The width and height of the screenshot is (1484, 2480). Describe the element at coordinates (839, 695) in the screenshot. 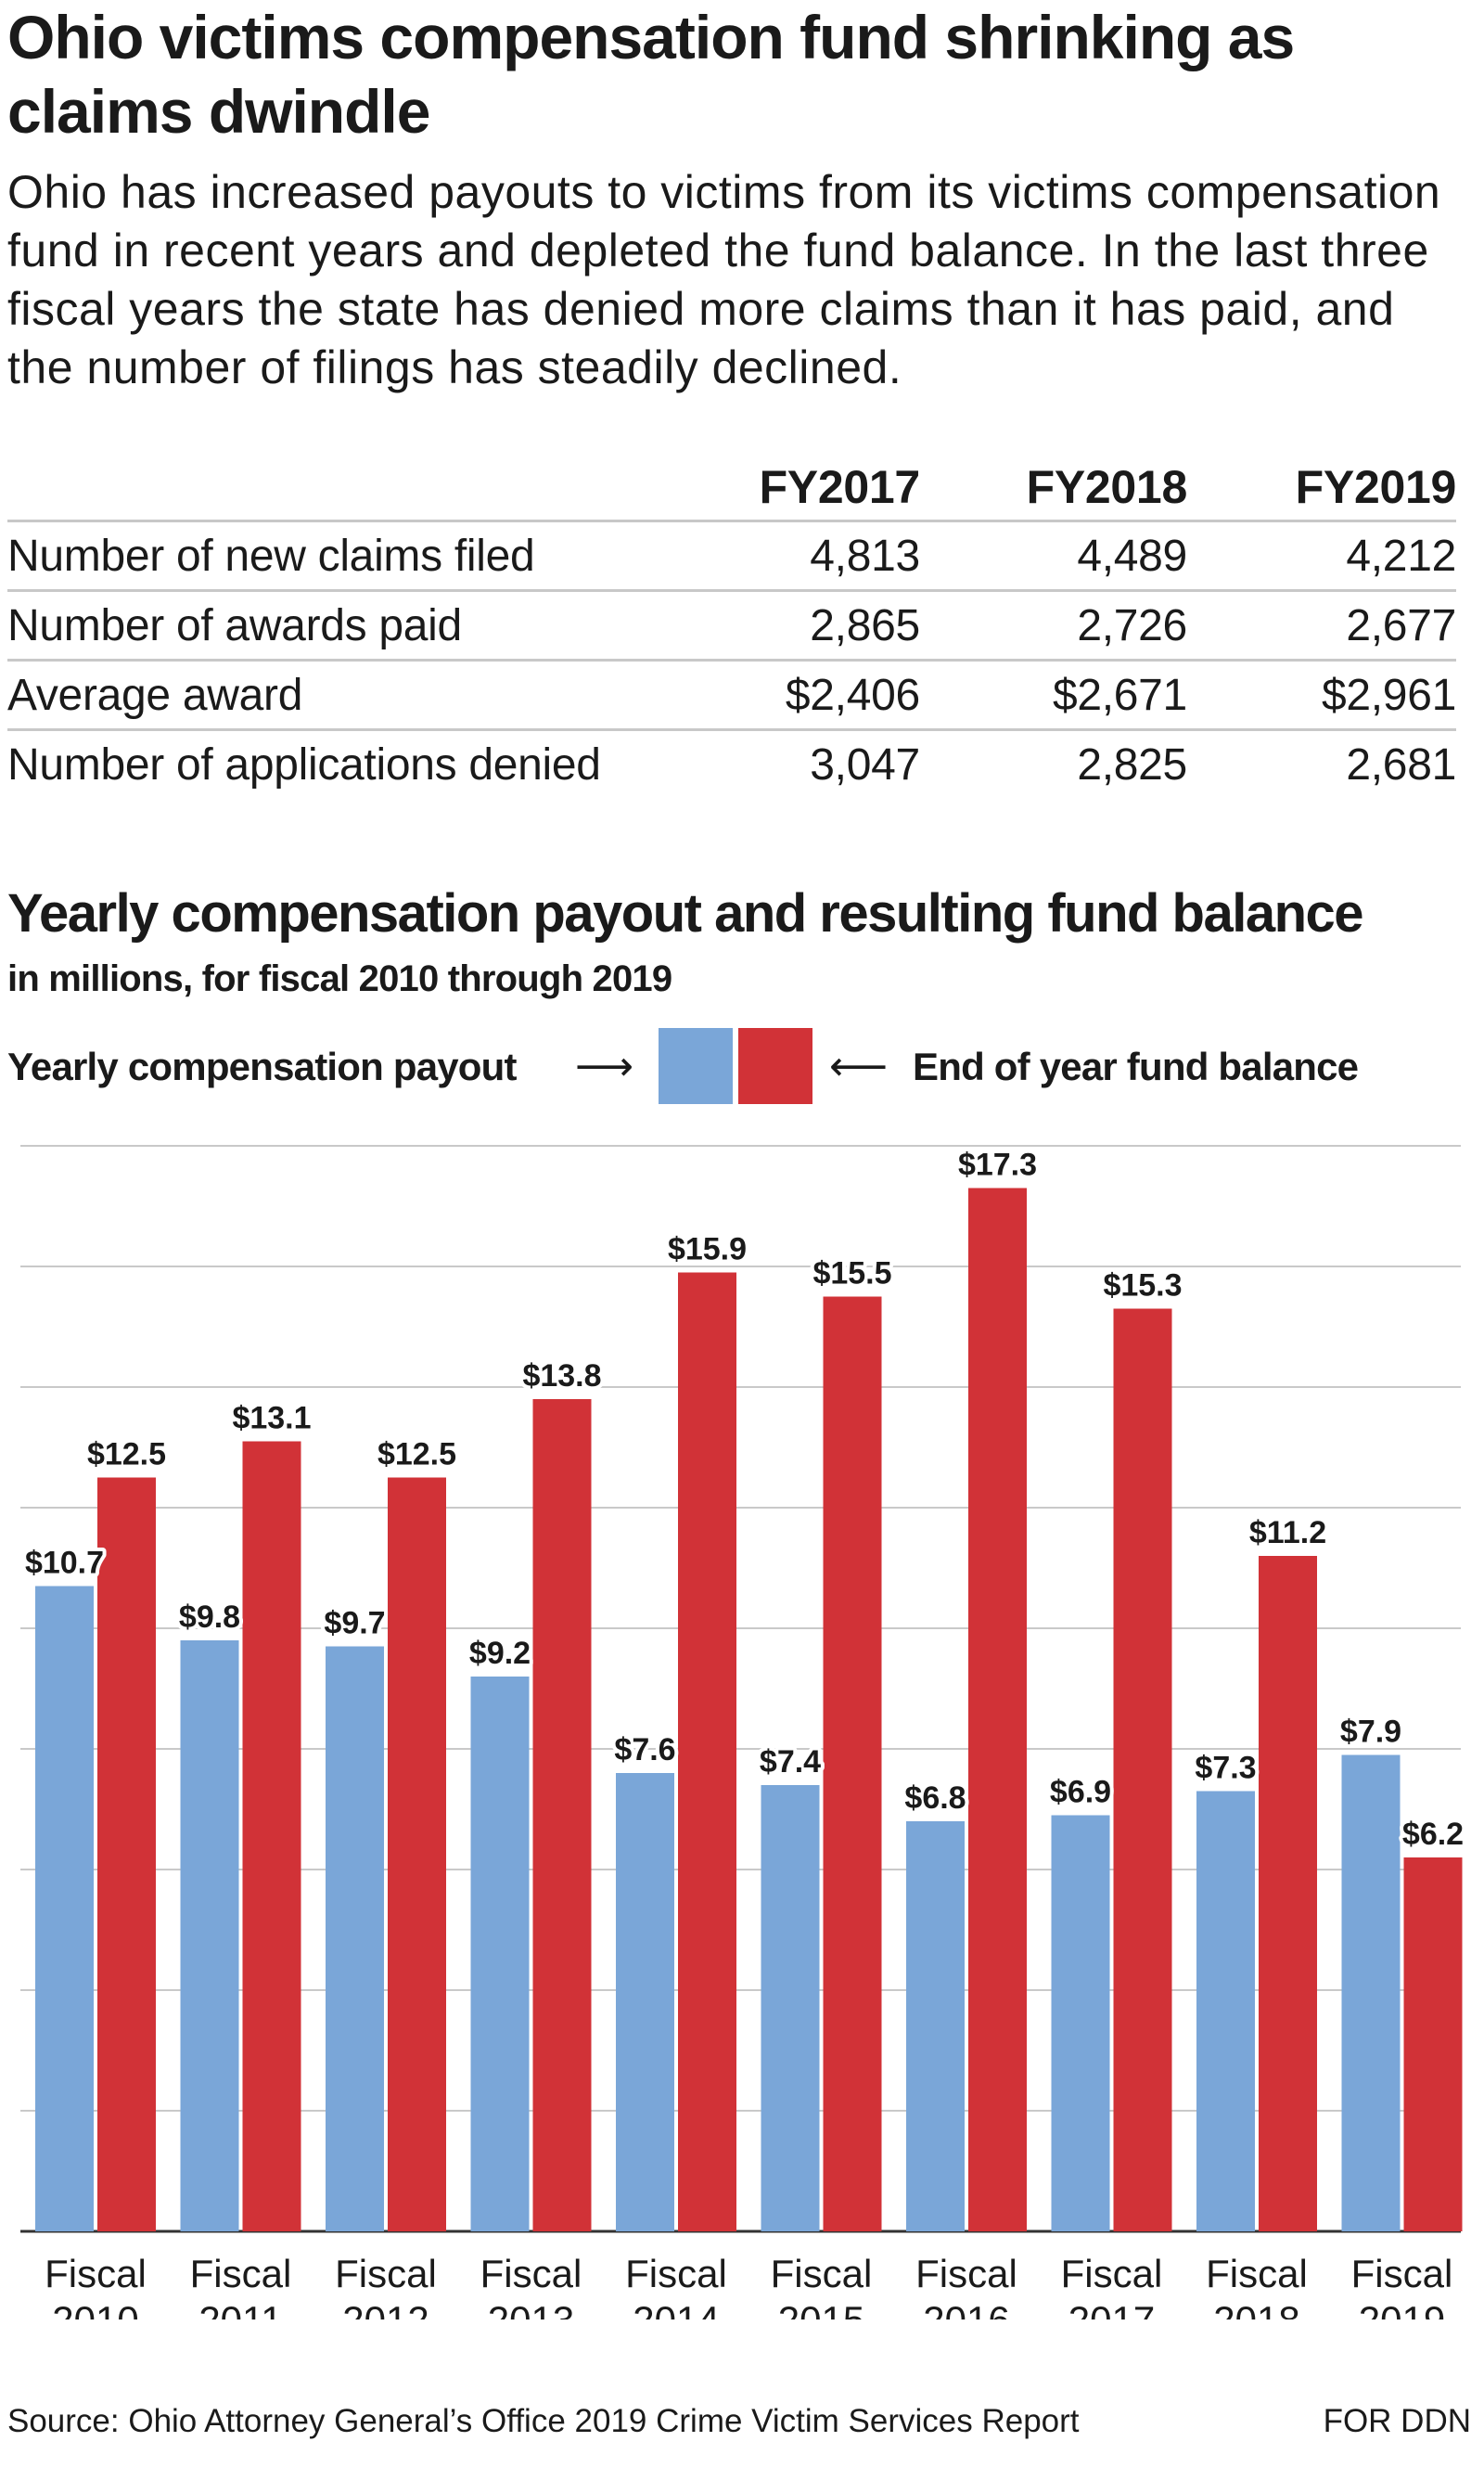

I see `table-cell: $2,406` at that location.